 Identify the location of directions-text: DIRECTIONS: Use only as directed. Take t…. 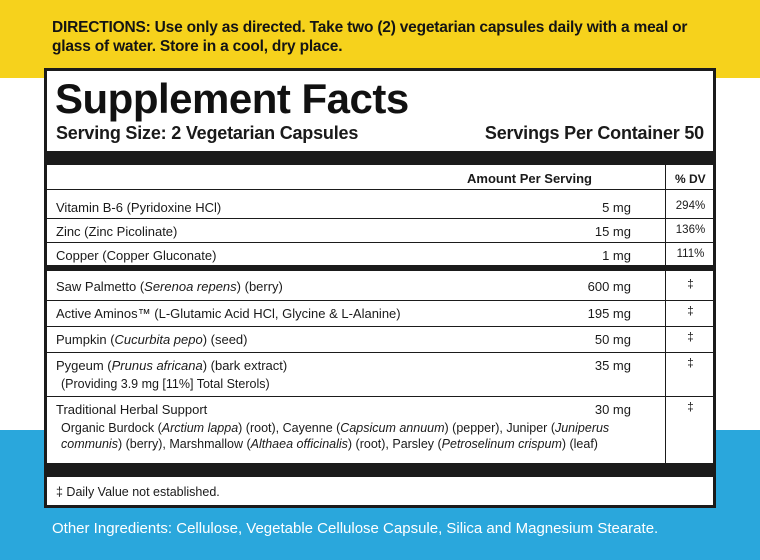
(387, 37).